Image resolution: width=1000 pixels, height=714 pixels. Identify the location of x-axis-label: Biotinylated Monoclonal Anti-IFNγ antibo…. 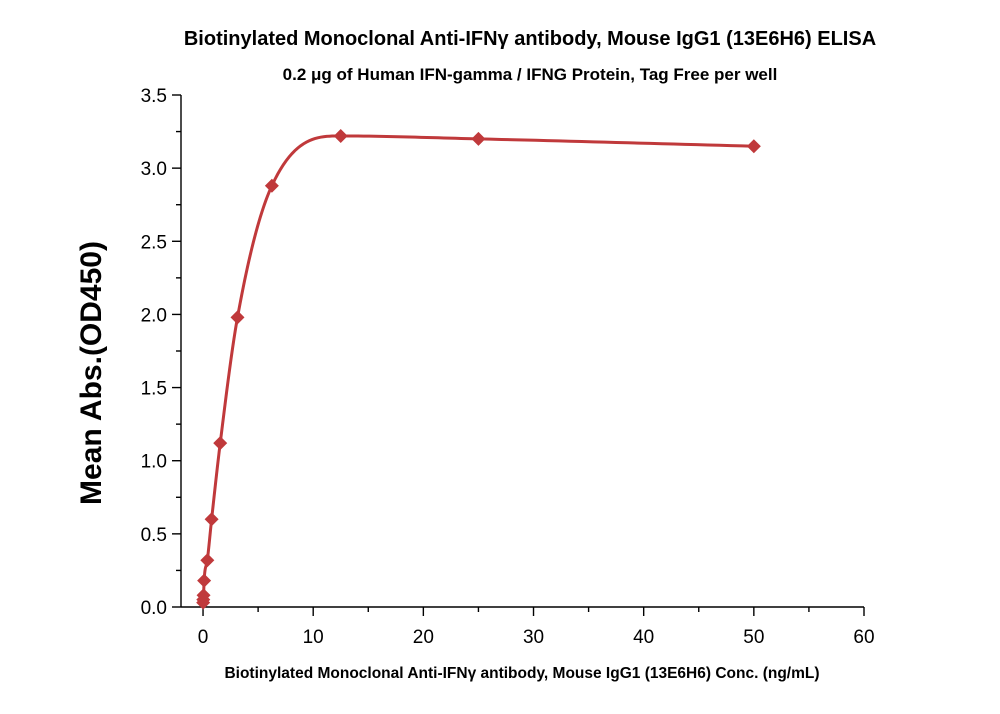
(521, 673).